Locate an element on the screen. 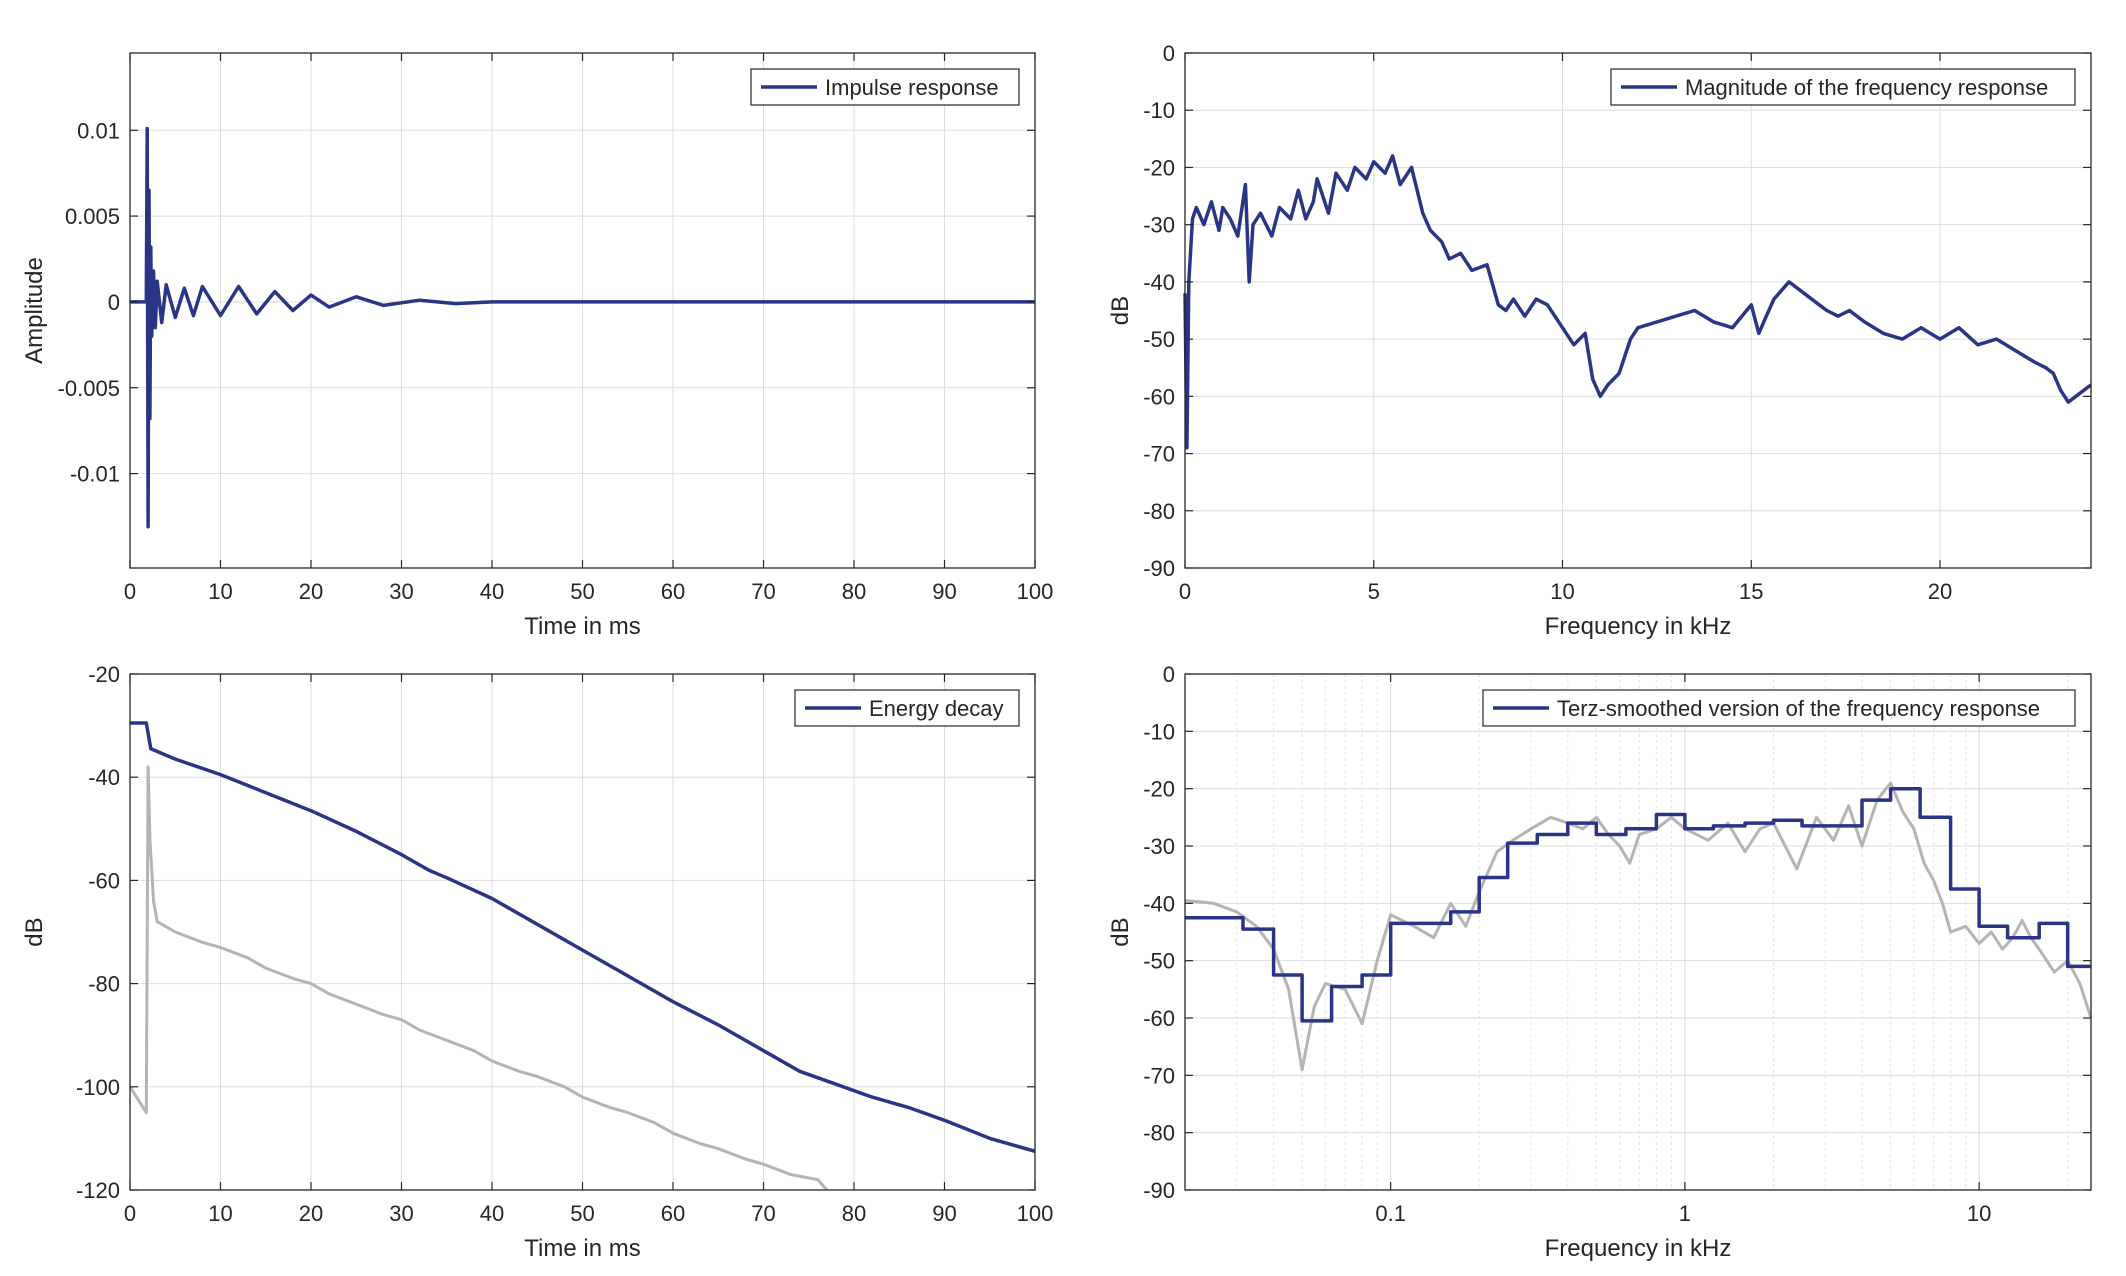 The height and width of the screenshot is (1276, 2126). legend: Energy decay is located at coordinates (907, 708).